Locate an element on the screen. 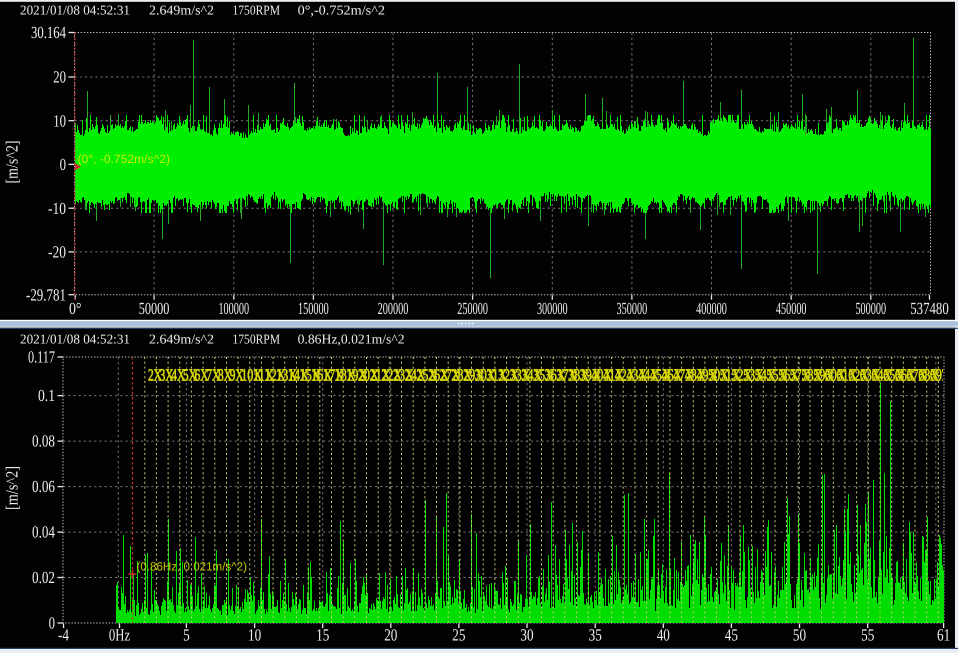 Image resolution: width=958 pixels, height=653 pixels. svg-text: 41X is located at coordinates (613, 375).